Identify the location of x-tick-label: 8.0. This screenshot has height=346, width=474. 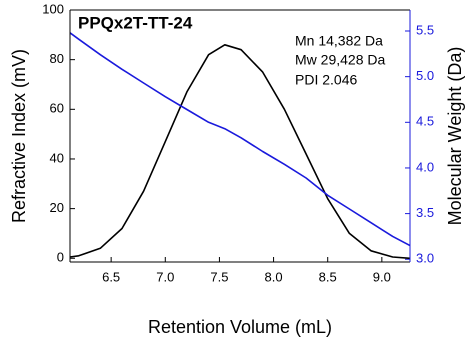
(274, 276).